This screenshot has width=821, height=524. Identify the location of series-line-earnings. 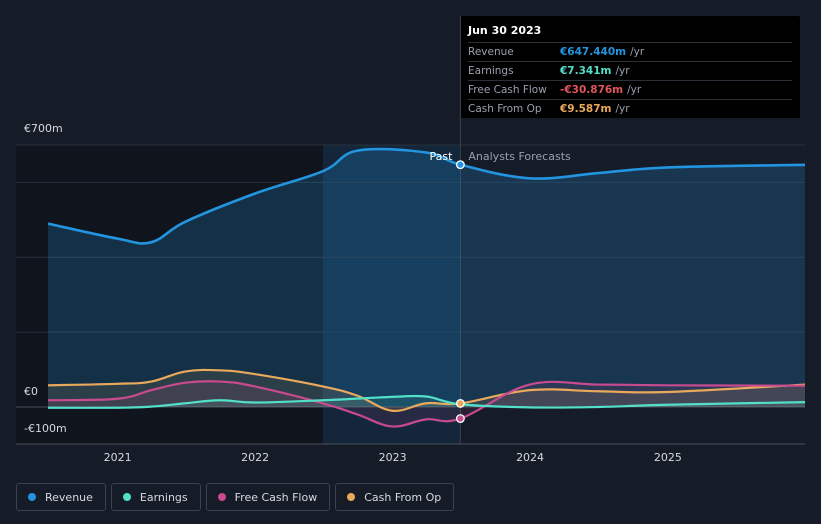
(426, 401).